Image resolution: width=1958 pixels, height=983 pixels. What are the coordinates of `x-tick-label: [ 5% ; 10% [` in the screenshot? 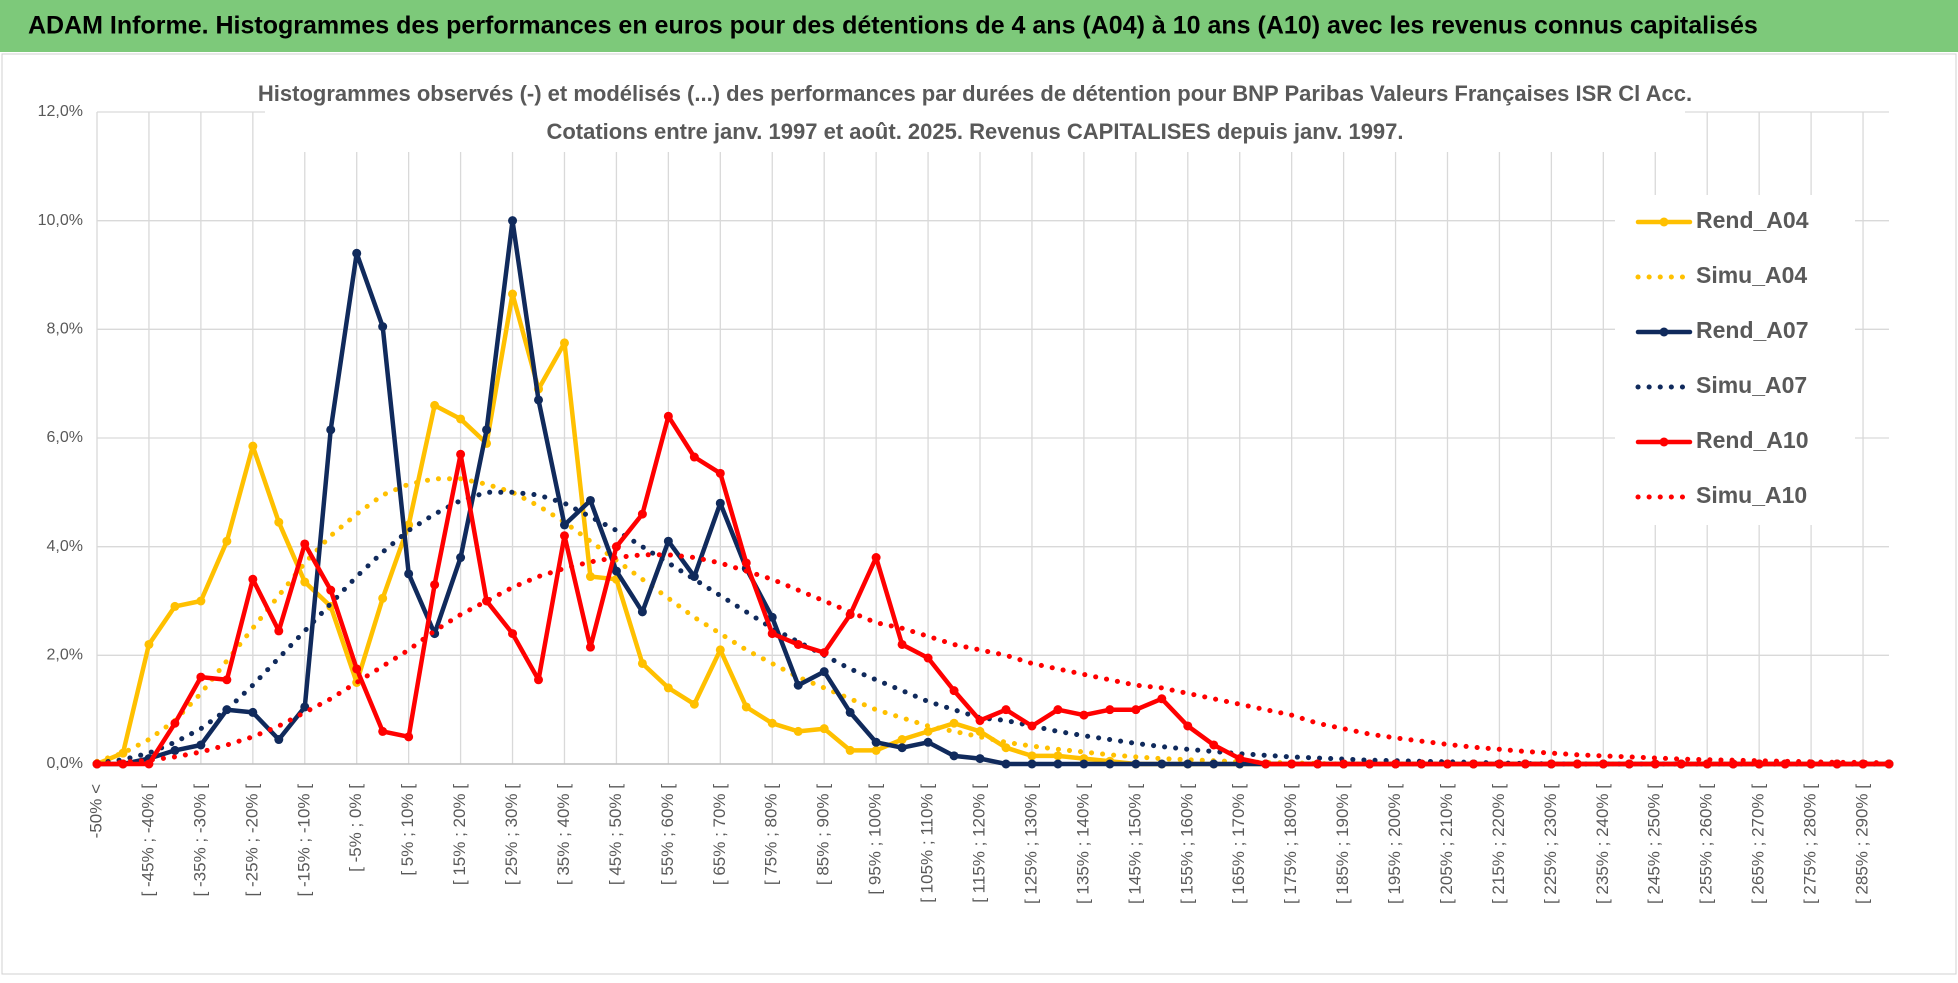 It's located at (407, 830).